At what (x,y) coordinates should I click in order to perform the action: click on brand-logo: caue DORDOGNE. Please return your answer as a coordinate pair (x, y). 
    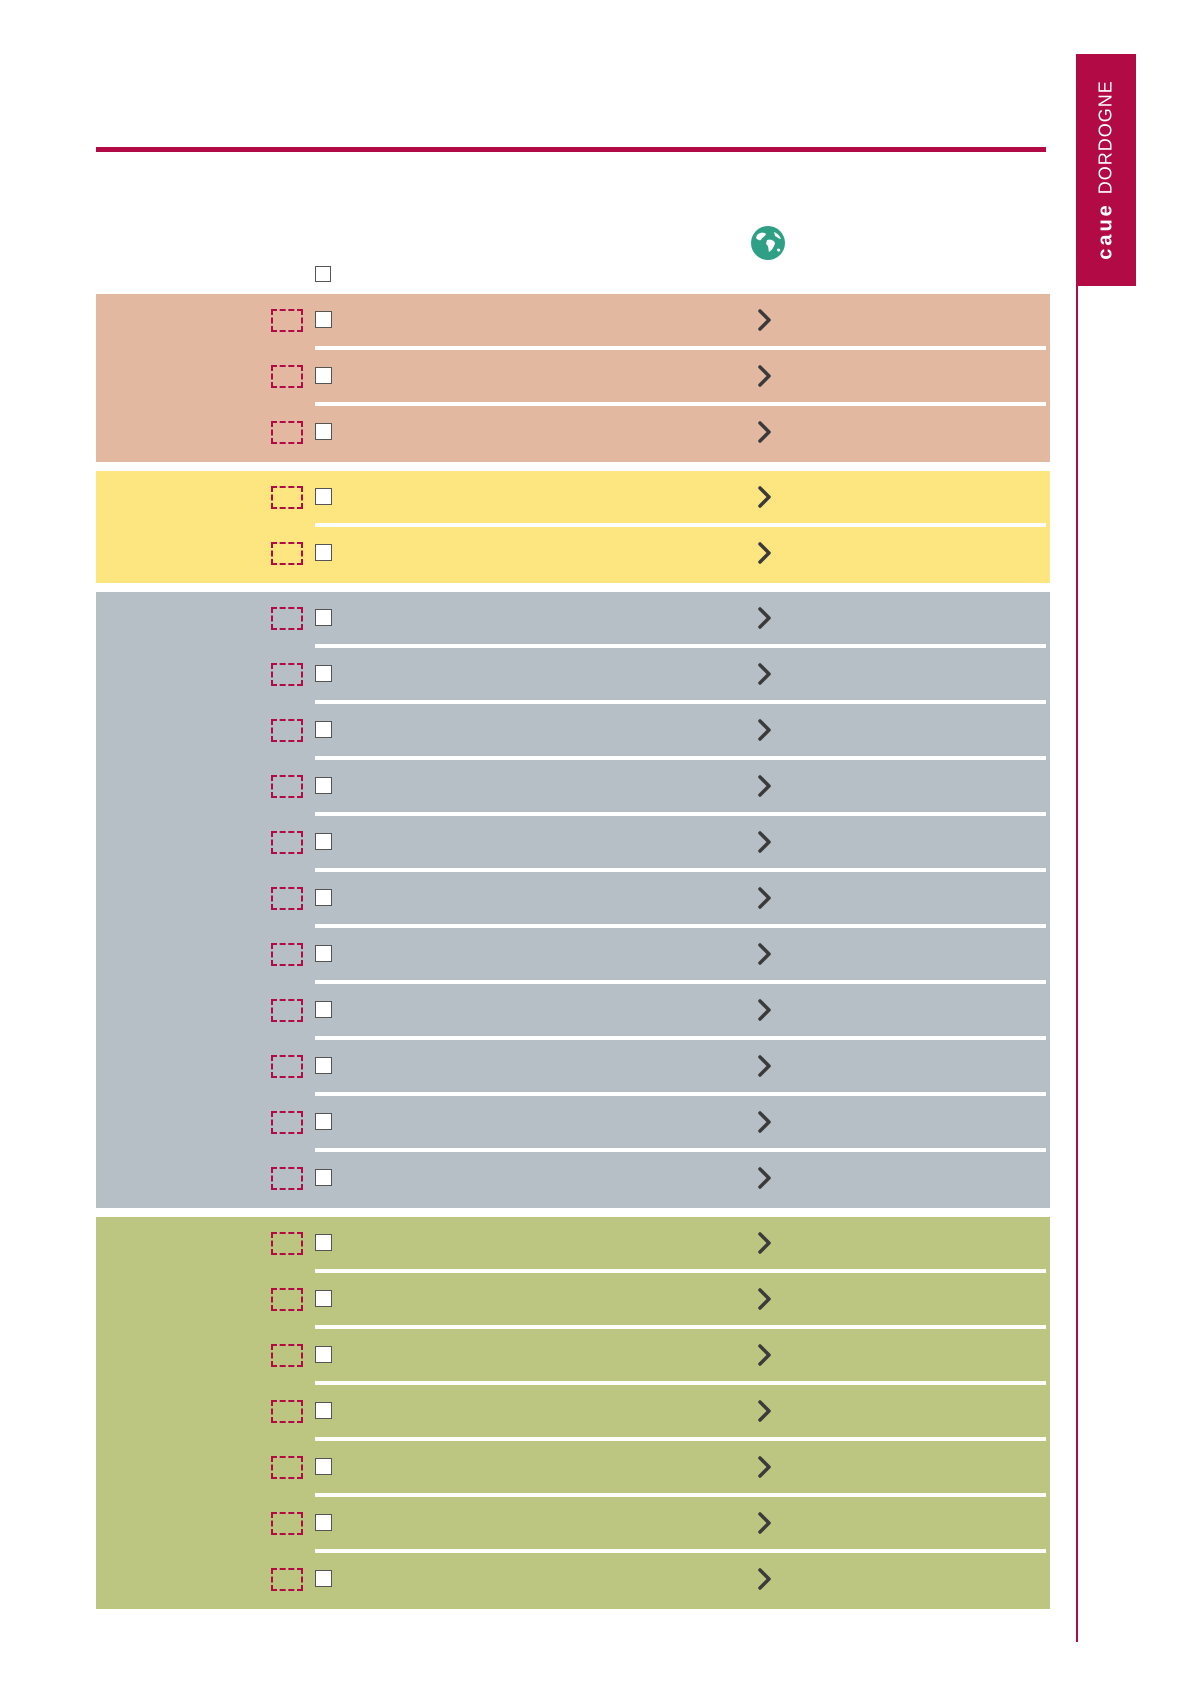
    Looking at the image, I should click on (1106, 170).